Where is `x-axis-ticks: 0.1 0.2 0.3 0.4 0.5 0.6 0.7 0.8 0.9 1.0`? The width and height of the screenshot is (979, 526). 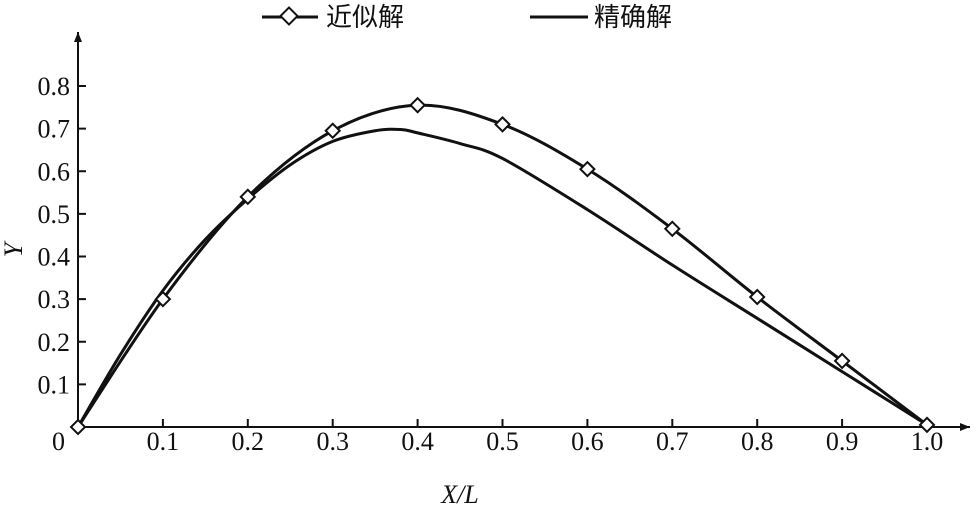
x-axis-ticks: 0.1 0.2 0.3 0.4 0.5 0.6 0.7 0.8 0.9 1.0 is located at coordinates (545, 437).